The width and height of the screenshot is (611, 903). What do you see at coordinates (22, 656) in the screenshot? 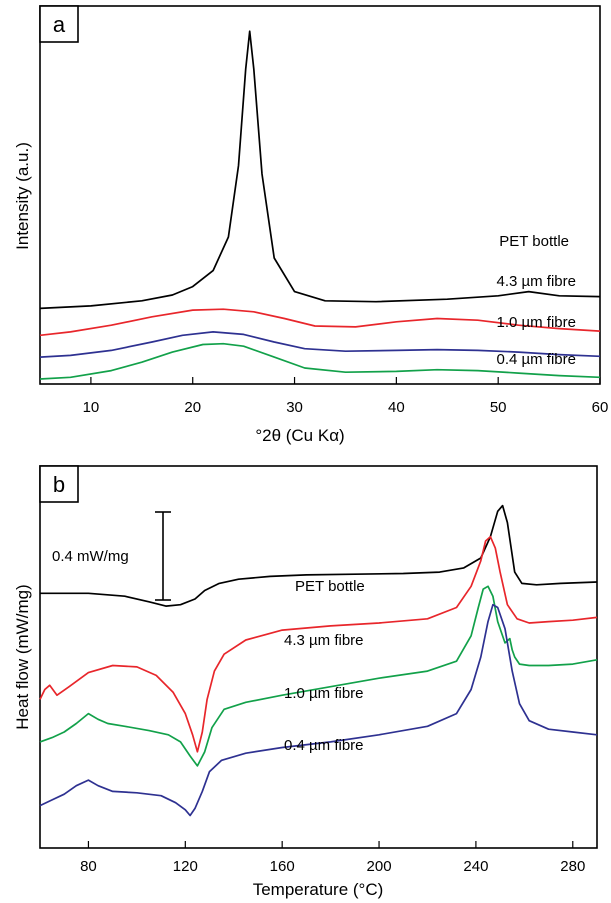
I see `panel-b-y-axis-label: Heat flow (mW/mg)` at bounding box center [22, 656].